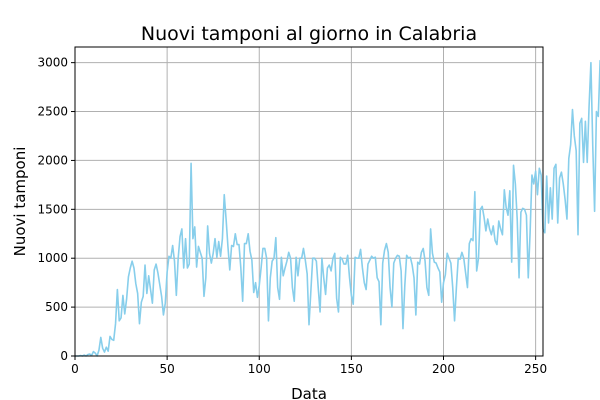  Describe the element at coordinates (56, 307) in the screenshot. I see `y-tick-label: 500` at that location.